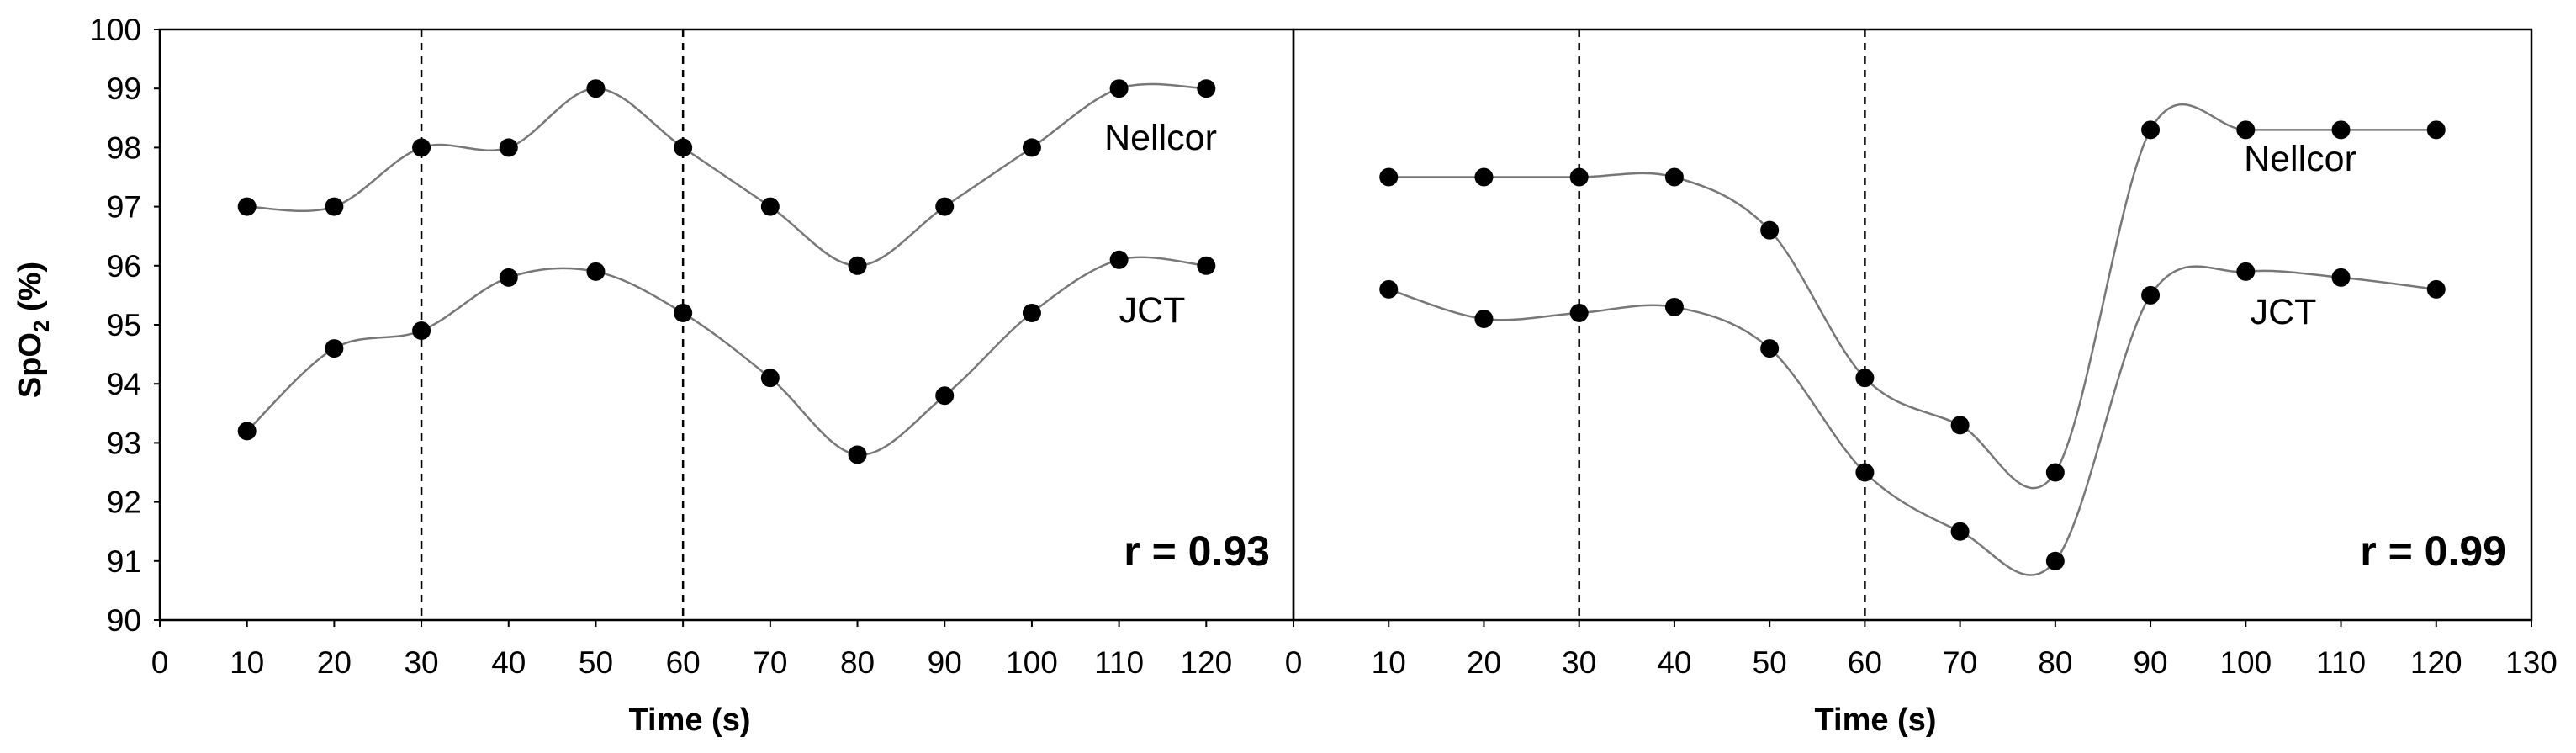 This screenshot has width=2576, height=753. Describe the element at coordinates (124, 384) in the screenshot. I see `y-tick-label: 94` at that location.